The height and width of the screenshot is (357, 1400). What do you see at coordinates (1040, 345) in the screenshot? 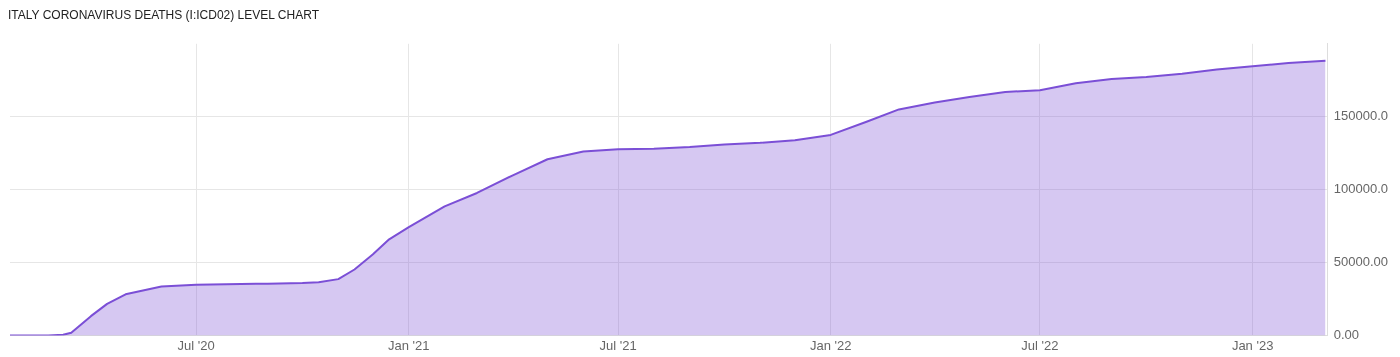
I see `x-tick-label: Jul '22` at bounding box center [1040, 345].